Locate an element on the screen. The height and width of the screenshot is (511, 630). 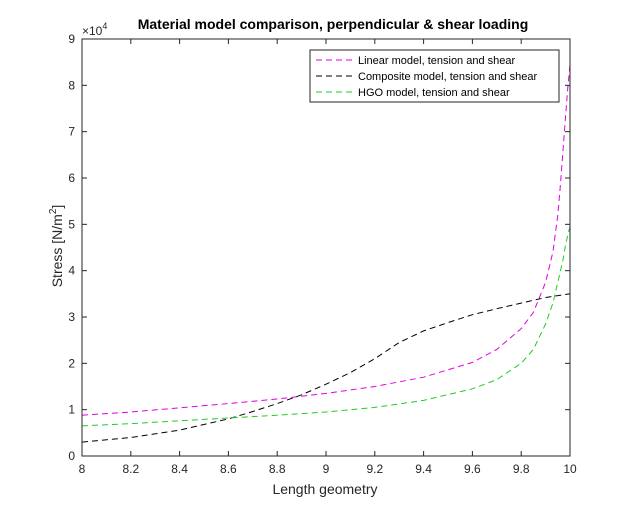
y-axis-label-end: ] is located at coordinates (57, 207).